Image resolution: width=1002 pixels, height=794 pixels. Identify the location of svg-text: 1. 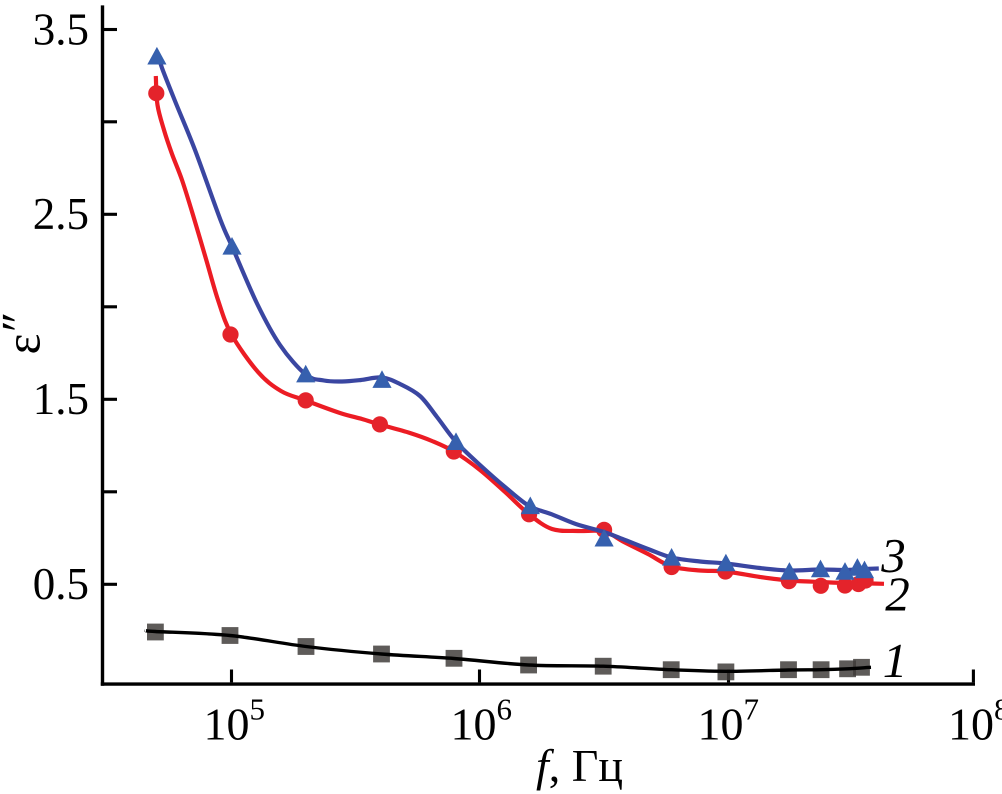
(895, 660).